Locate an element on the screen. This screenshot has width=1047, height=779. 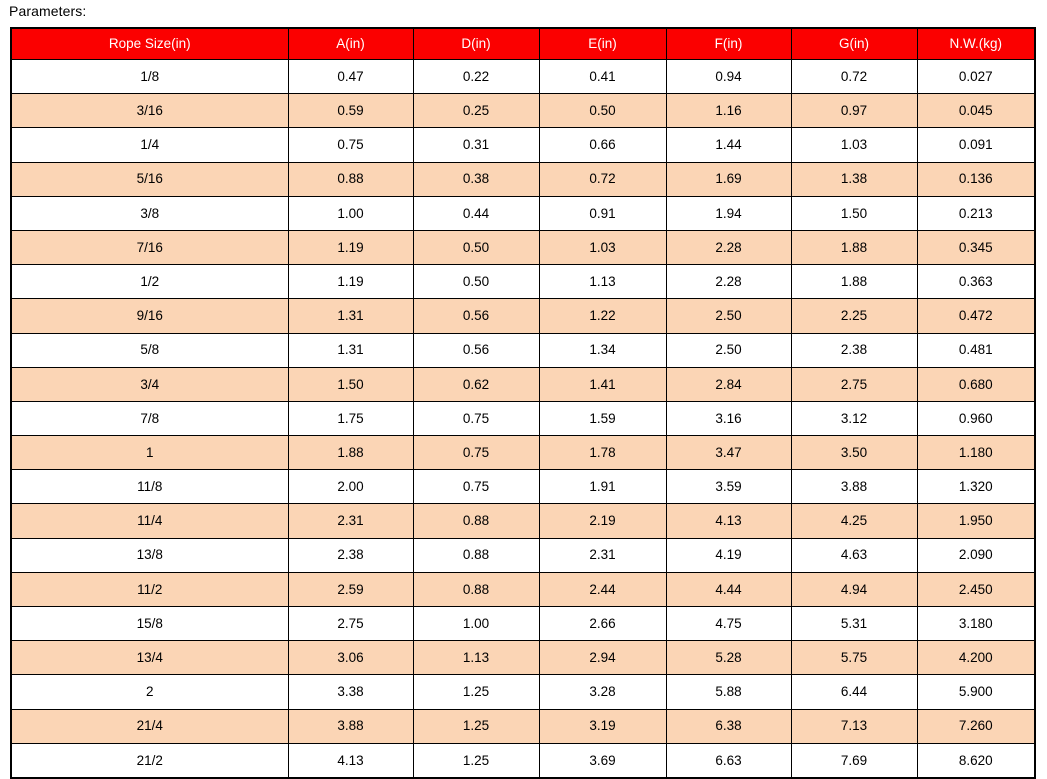
cell-f: 4.44 is located at coordinates (728, 589).